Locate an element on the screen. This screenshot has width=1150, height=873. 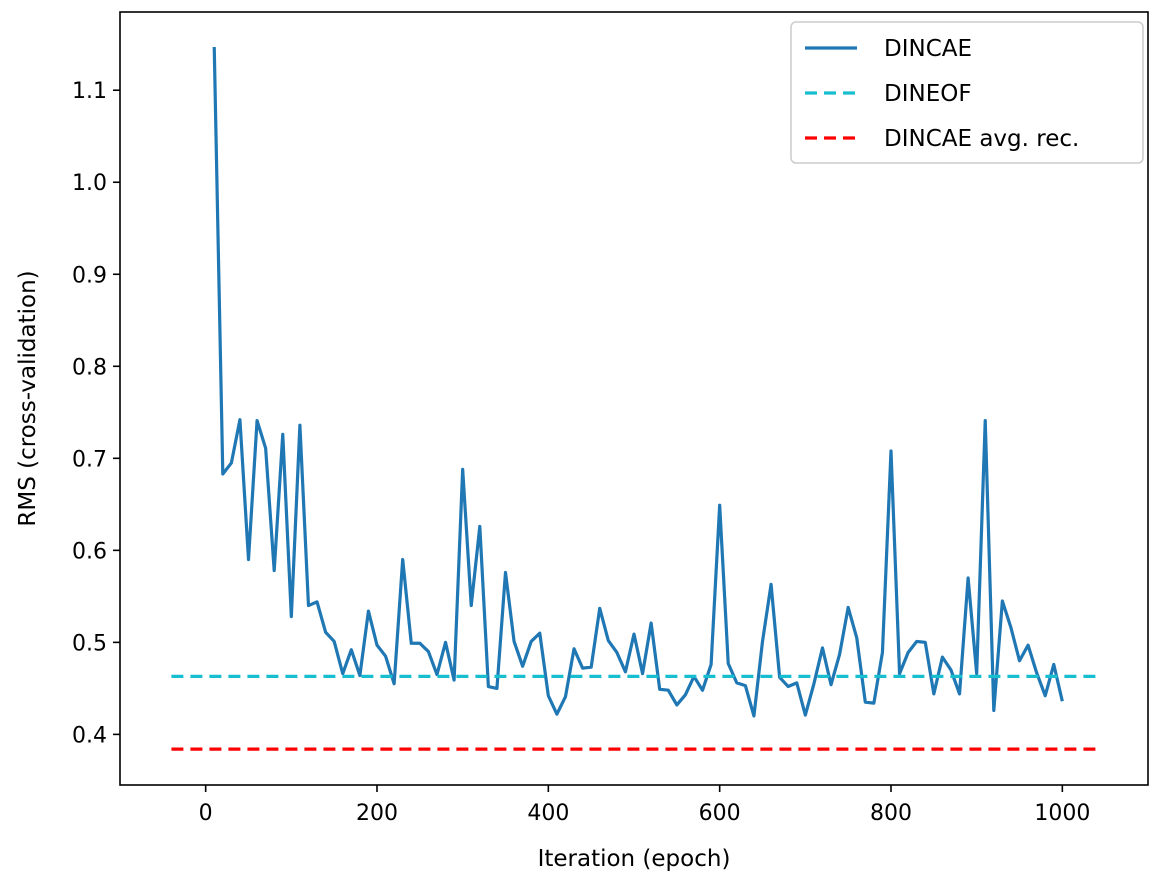
y-tick-label: 0.7 is located at coordinates (89, 459).